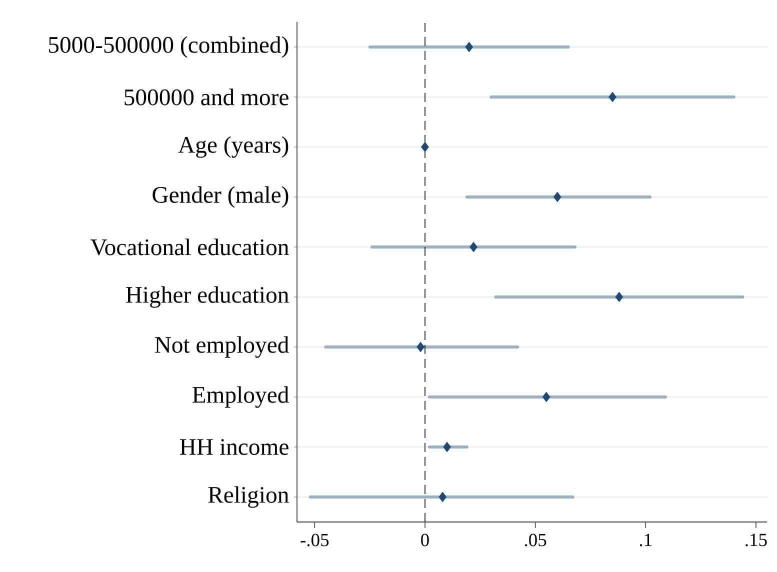 This screenshot has width=777, height=572. What do you see at coordinates (248, 497) in the screenshot?
I see `y-tick-label: Religion` at bounding box center [248, 497].